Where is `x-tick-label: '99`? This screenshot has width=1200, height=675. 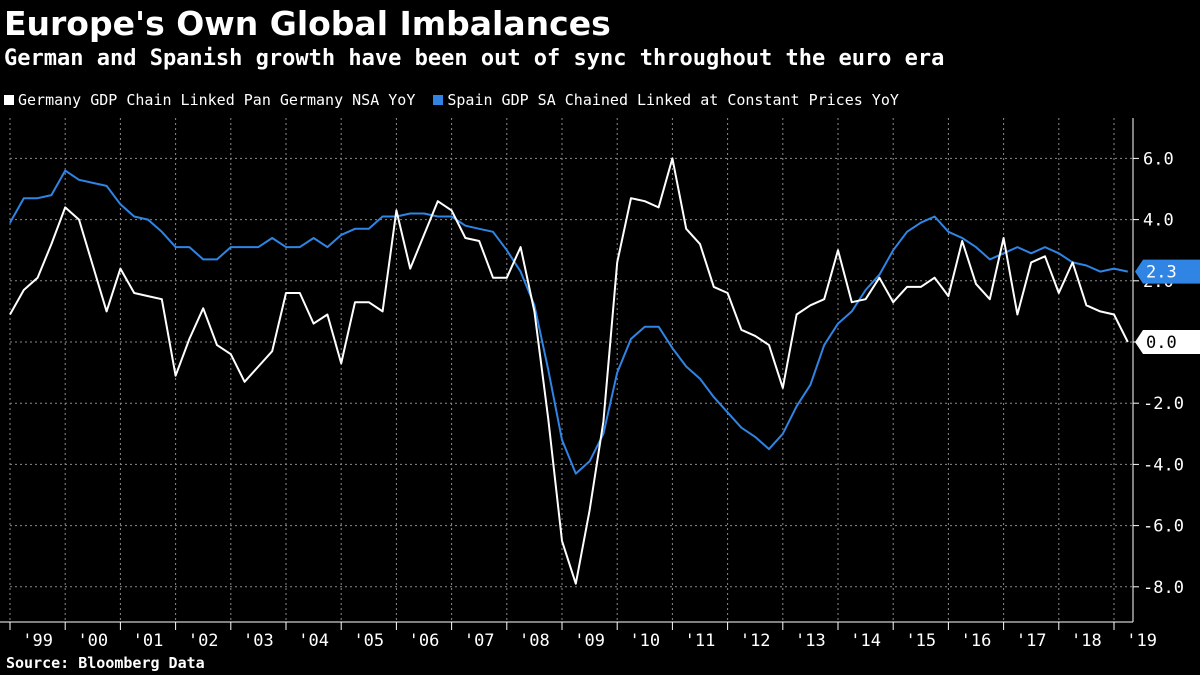 x-tick-label: '99 is located at coordinates (37, 641).